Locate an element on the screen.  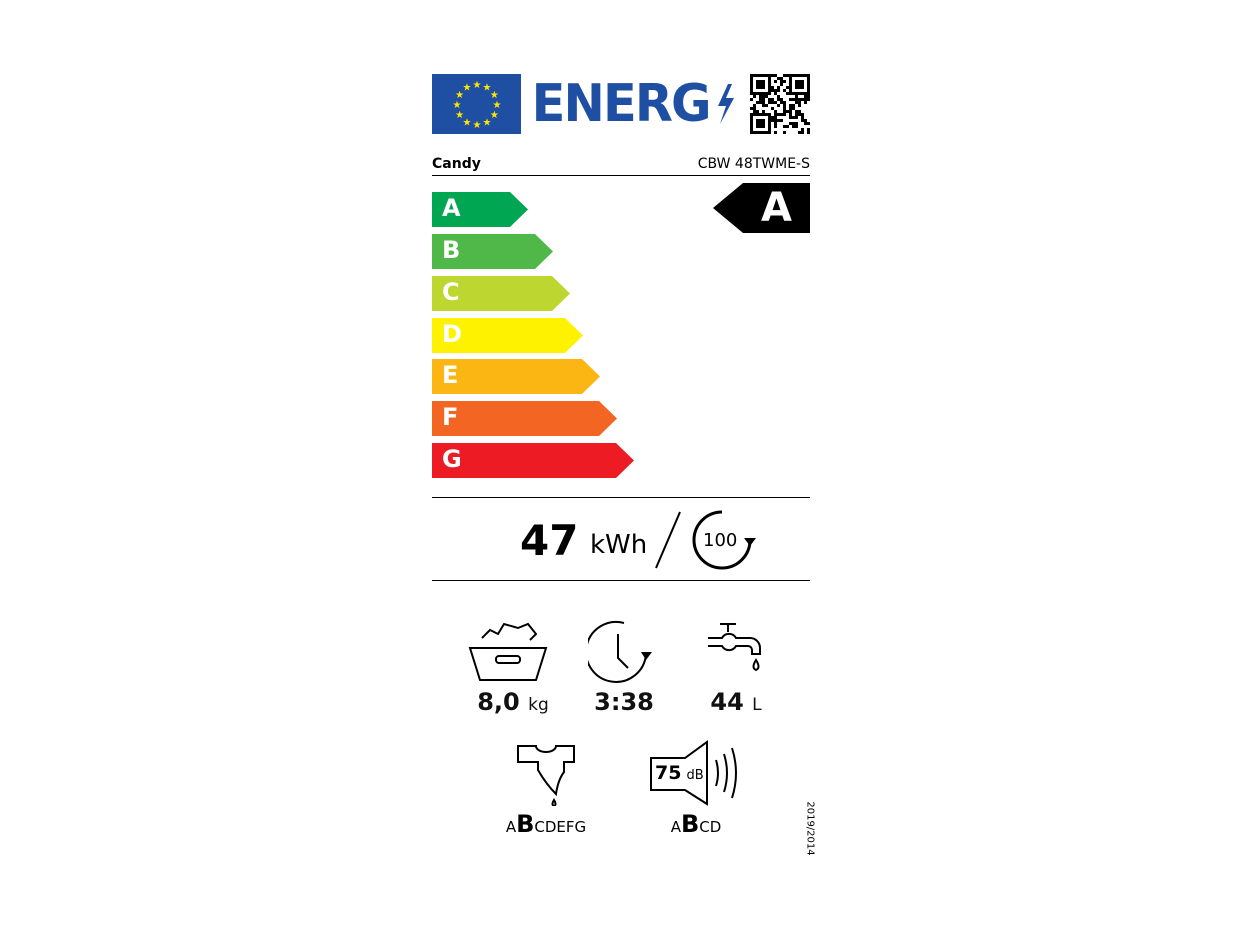
energy-class-bar-G: G is located at coordinates (533, 460).